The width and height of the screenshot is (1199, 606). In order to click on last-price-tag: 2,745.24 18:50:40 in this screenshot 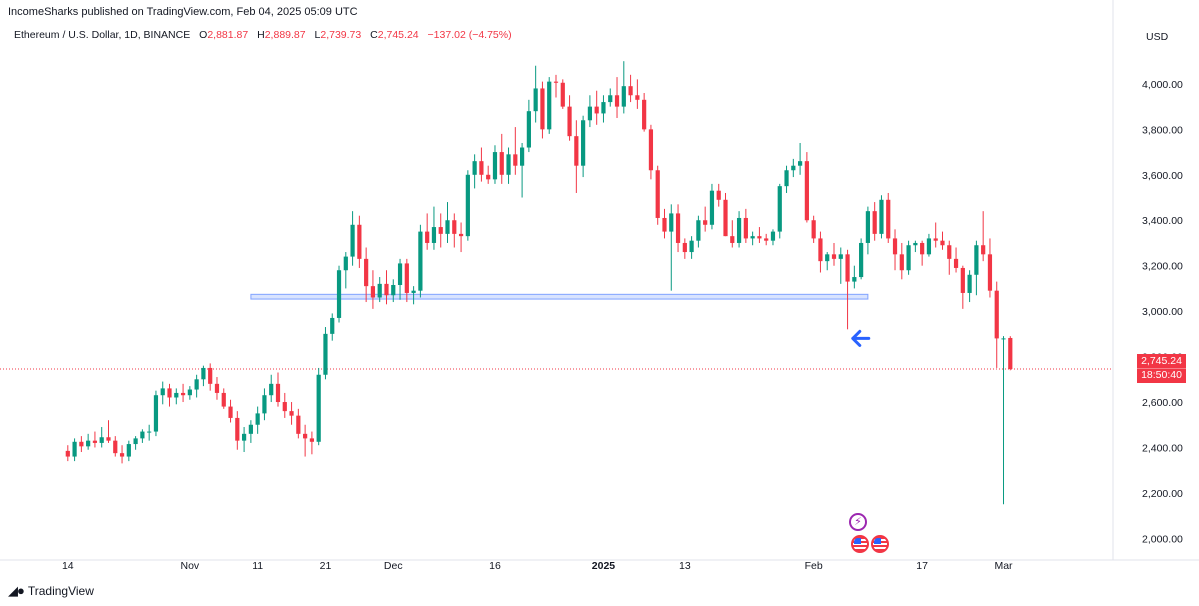, I will do `click(1161, 368)`.